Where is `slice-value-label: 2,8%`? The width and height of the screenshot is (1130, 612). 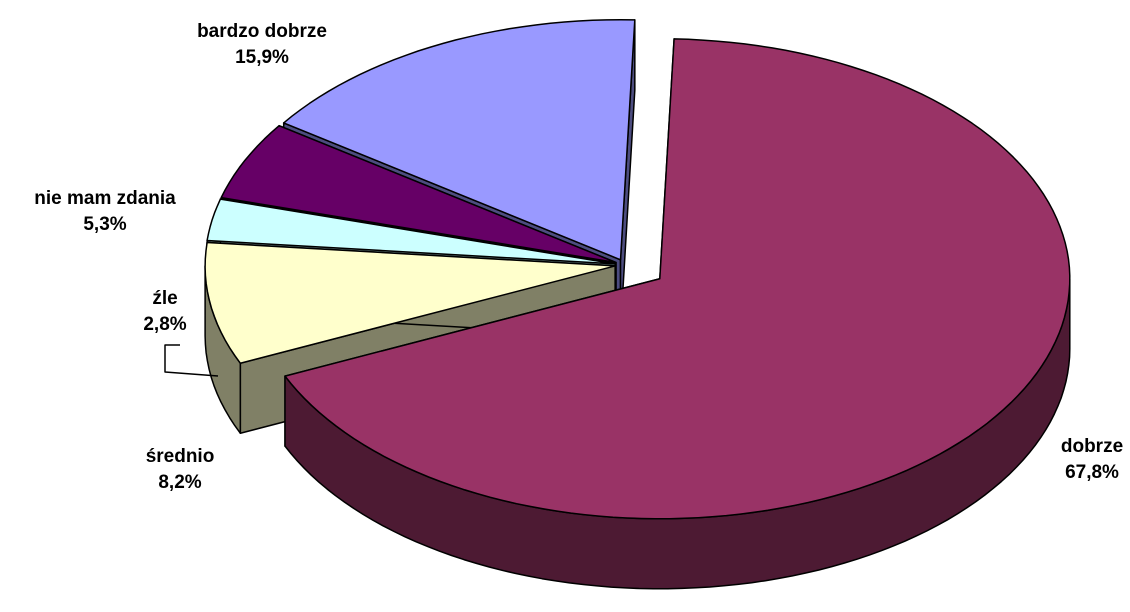
slice-value-label: 2,8% is located at coordinates (164, 324).